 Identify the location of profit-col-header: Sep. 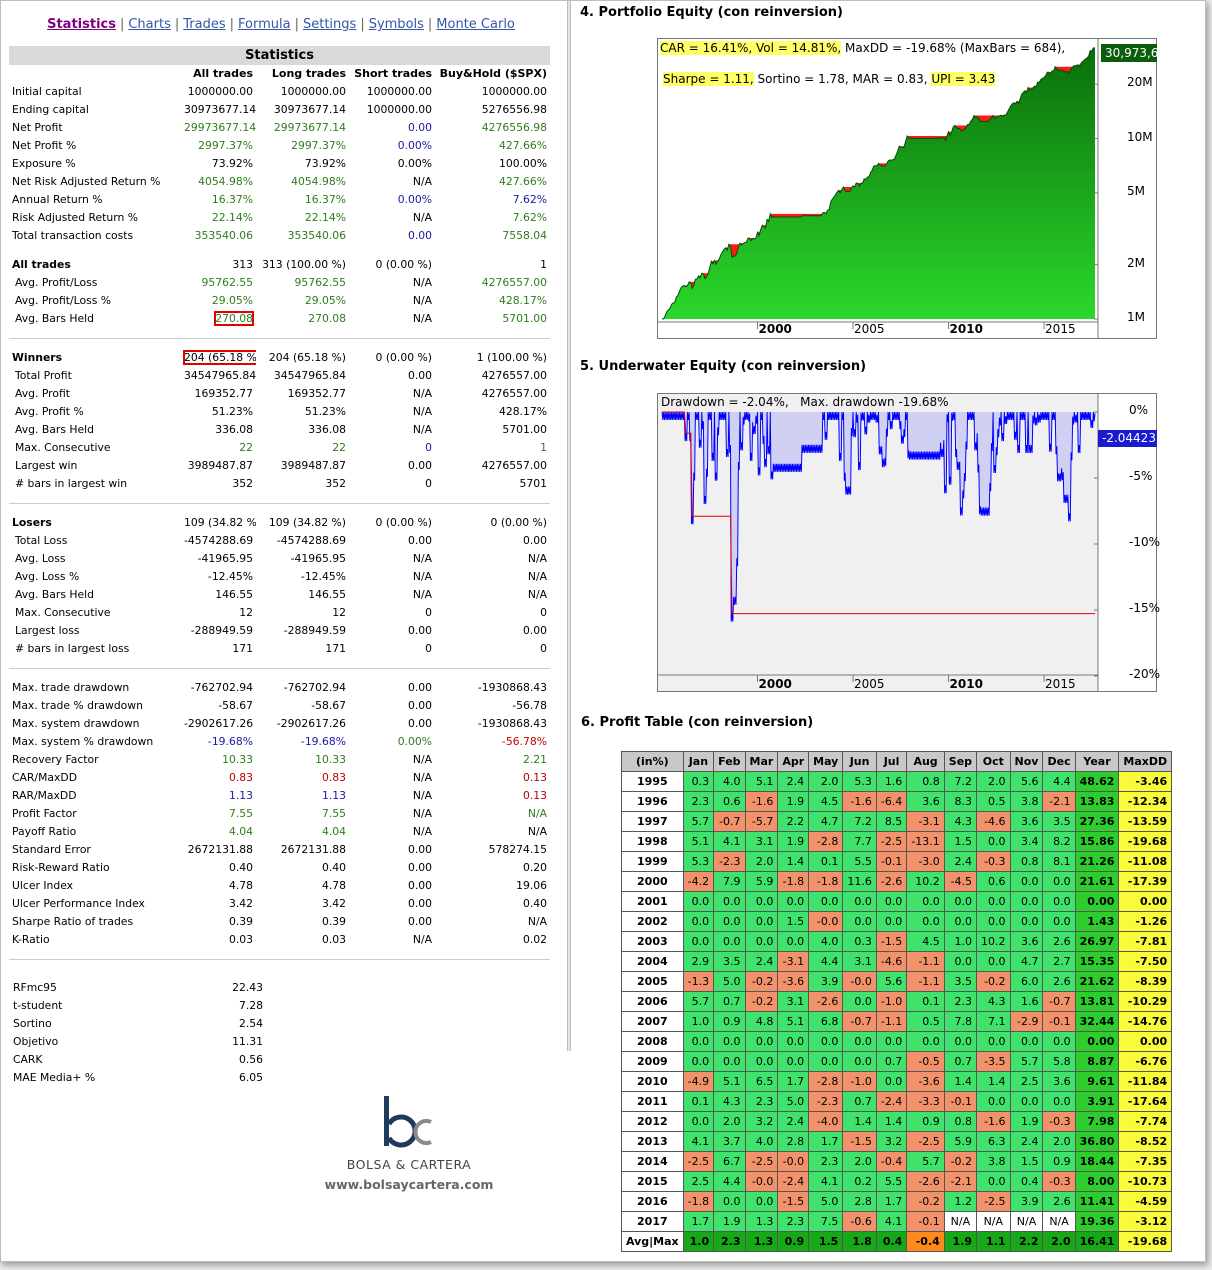
(960, 761).